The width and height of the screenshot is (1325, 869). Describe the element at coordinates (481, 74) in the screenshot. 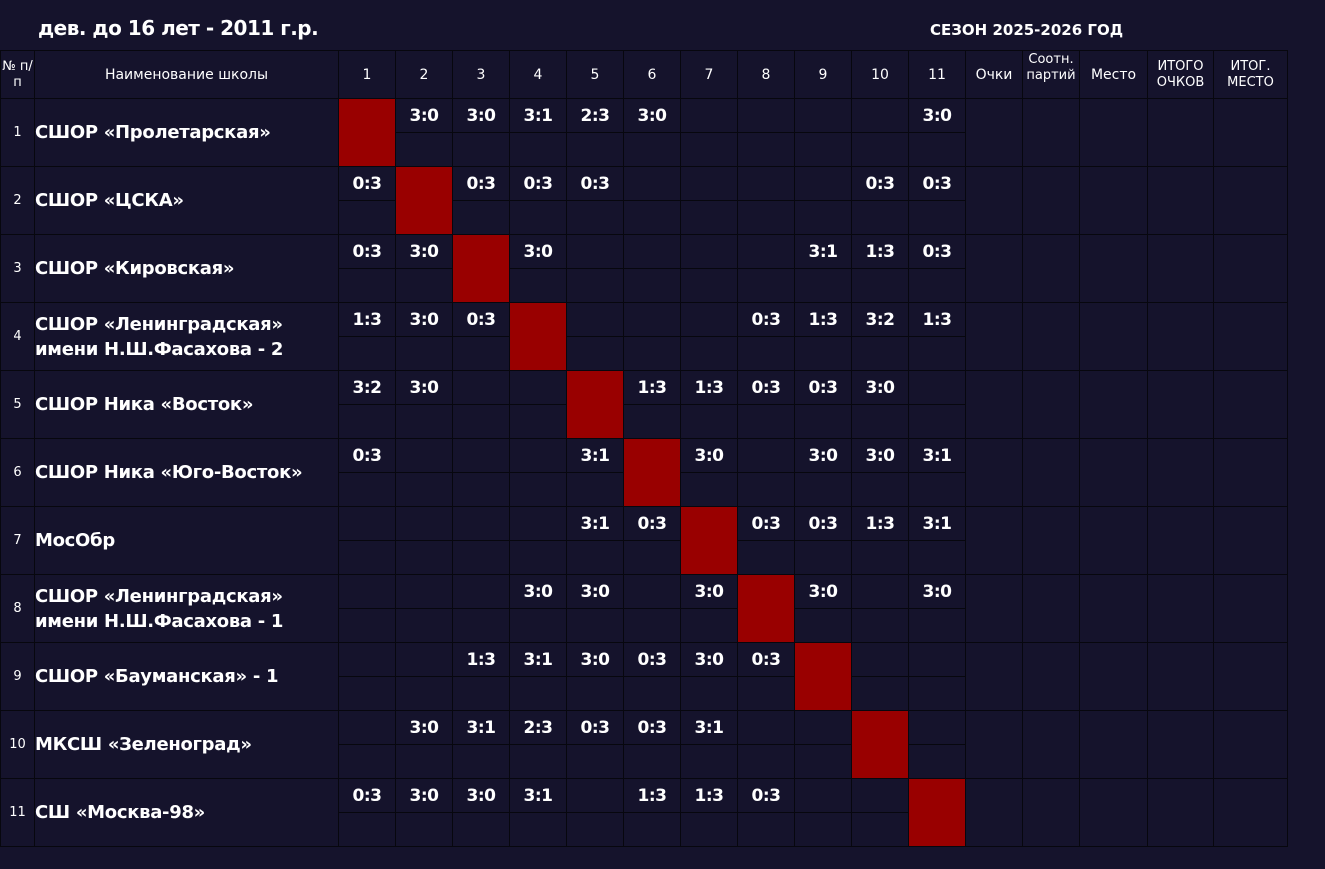

I see `header-col-3: 3` at that location.